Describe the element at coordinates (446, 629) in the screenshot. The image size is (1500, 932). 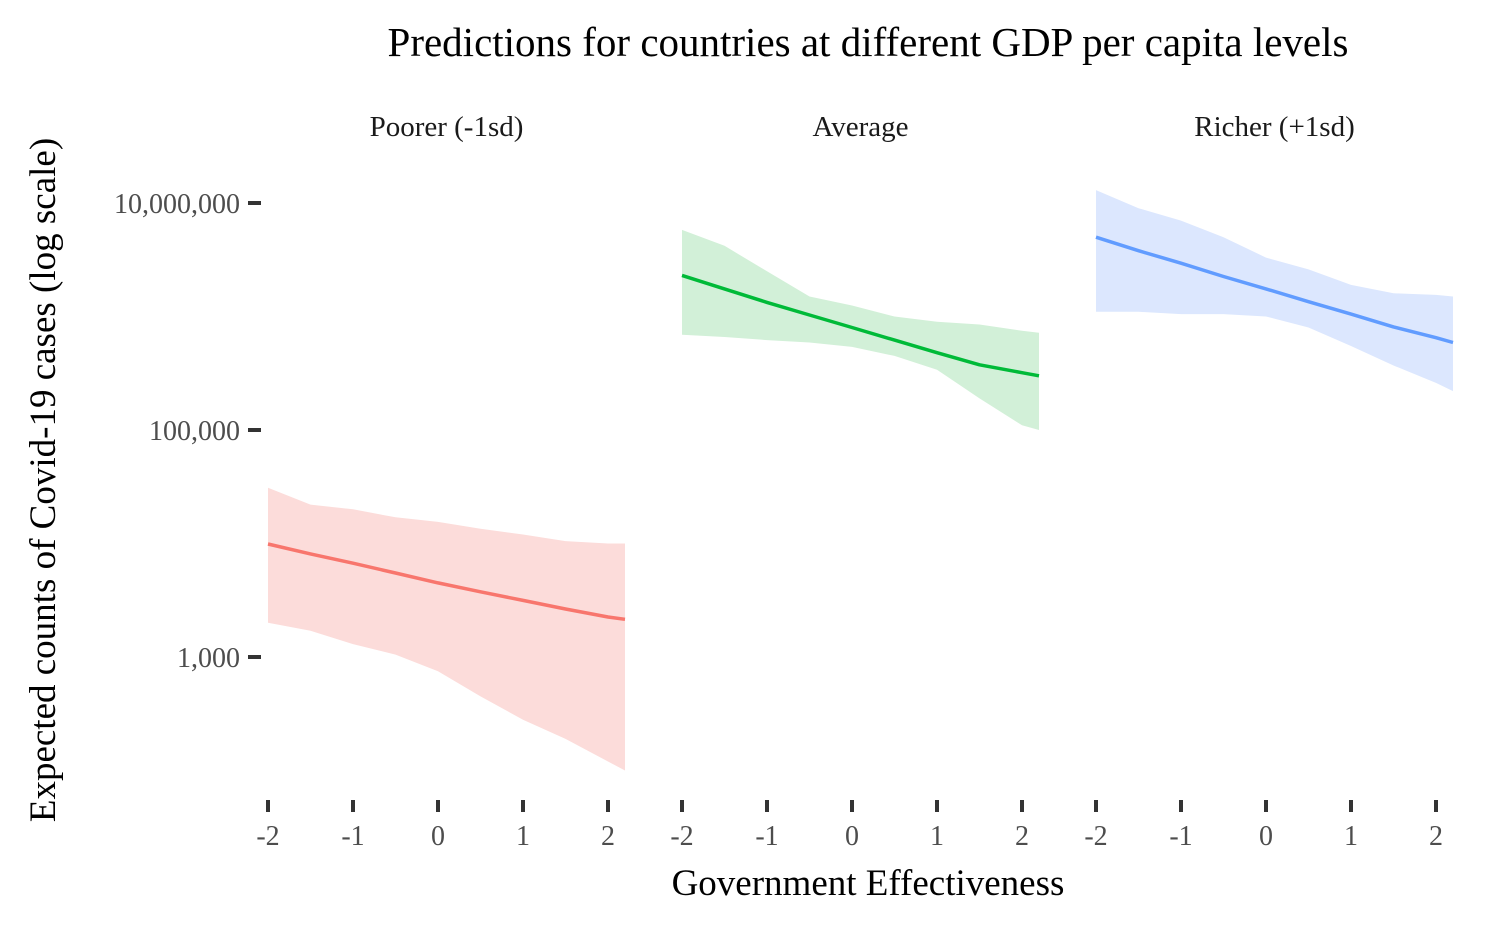
I see `confidence-ribbon` at that location.